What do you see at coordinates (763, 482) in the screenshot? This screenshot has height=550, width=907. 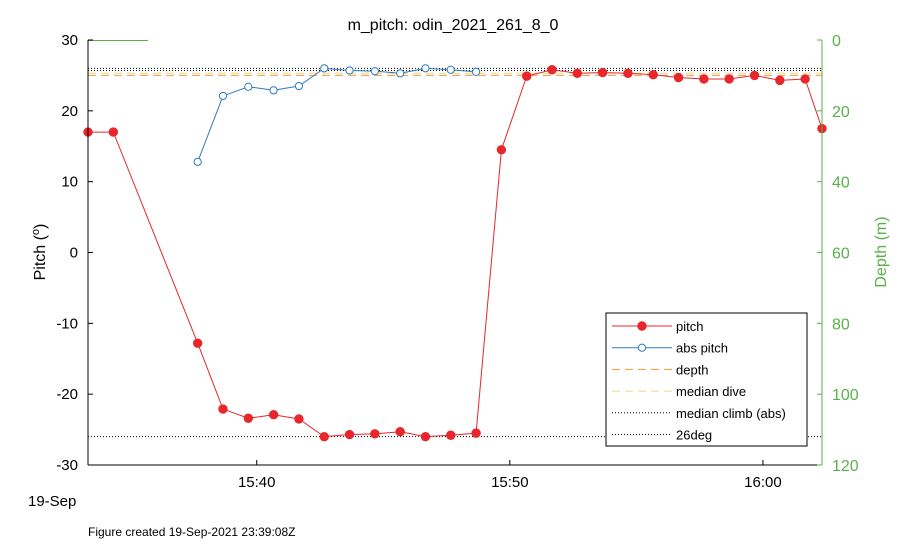 I see `x-tick-label: 16:00` at bounding box center [763, 482].